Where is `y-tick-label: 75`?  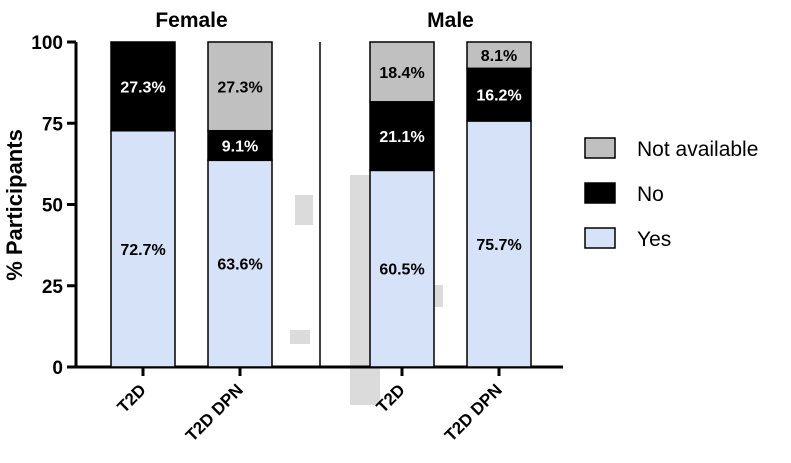 y-tick-label: 75 is located at coordinates (53, 124).